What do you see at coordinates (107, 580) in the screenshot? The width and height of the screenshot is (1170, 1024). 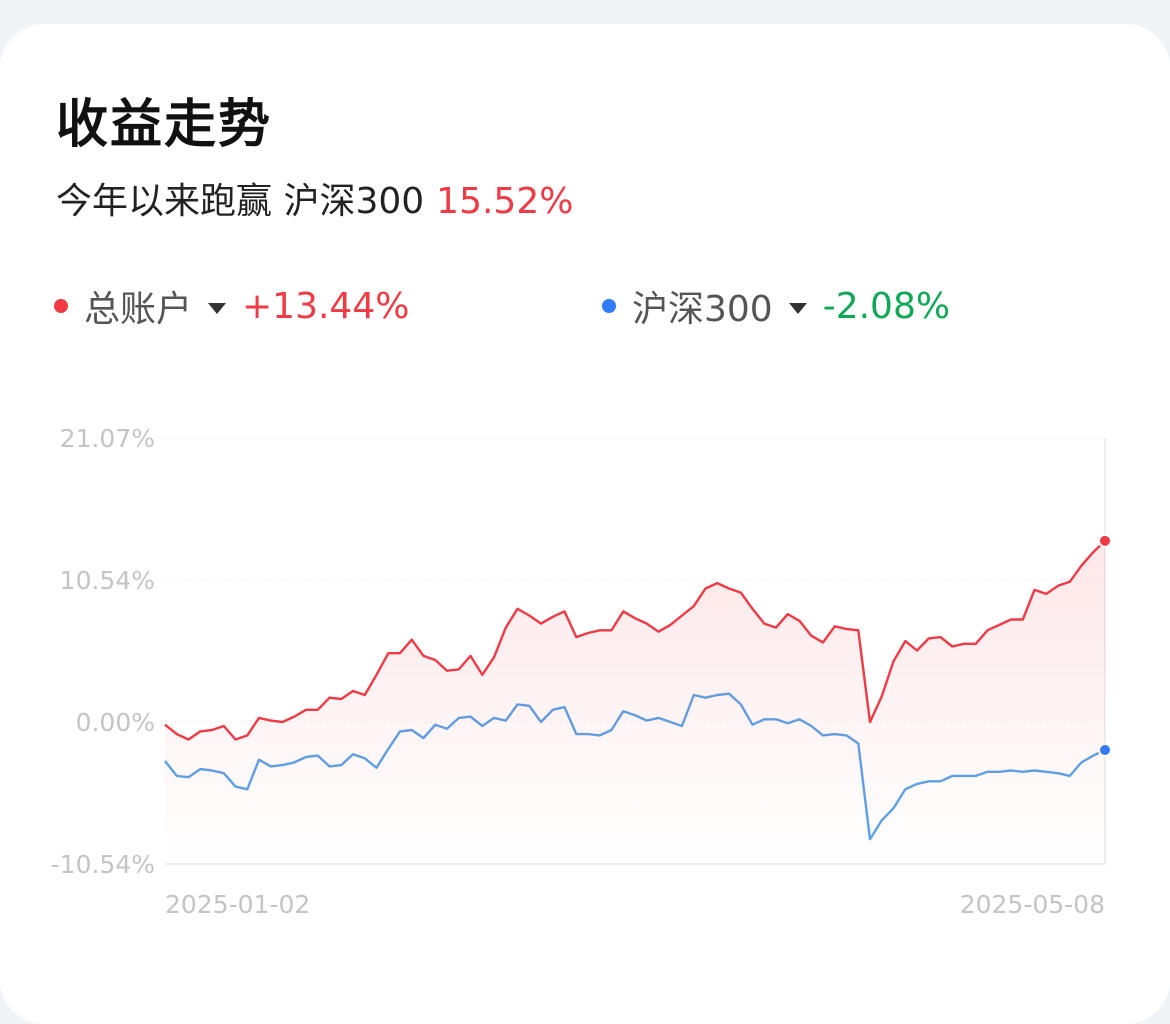 I see `y-tick-label: 10.54%` at bounding box center [107, 580].